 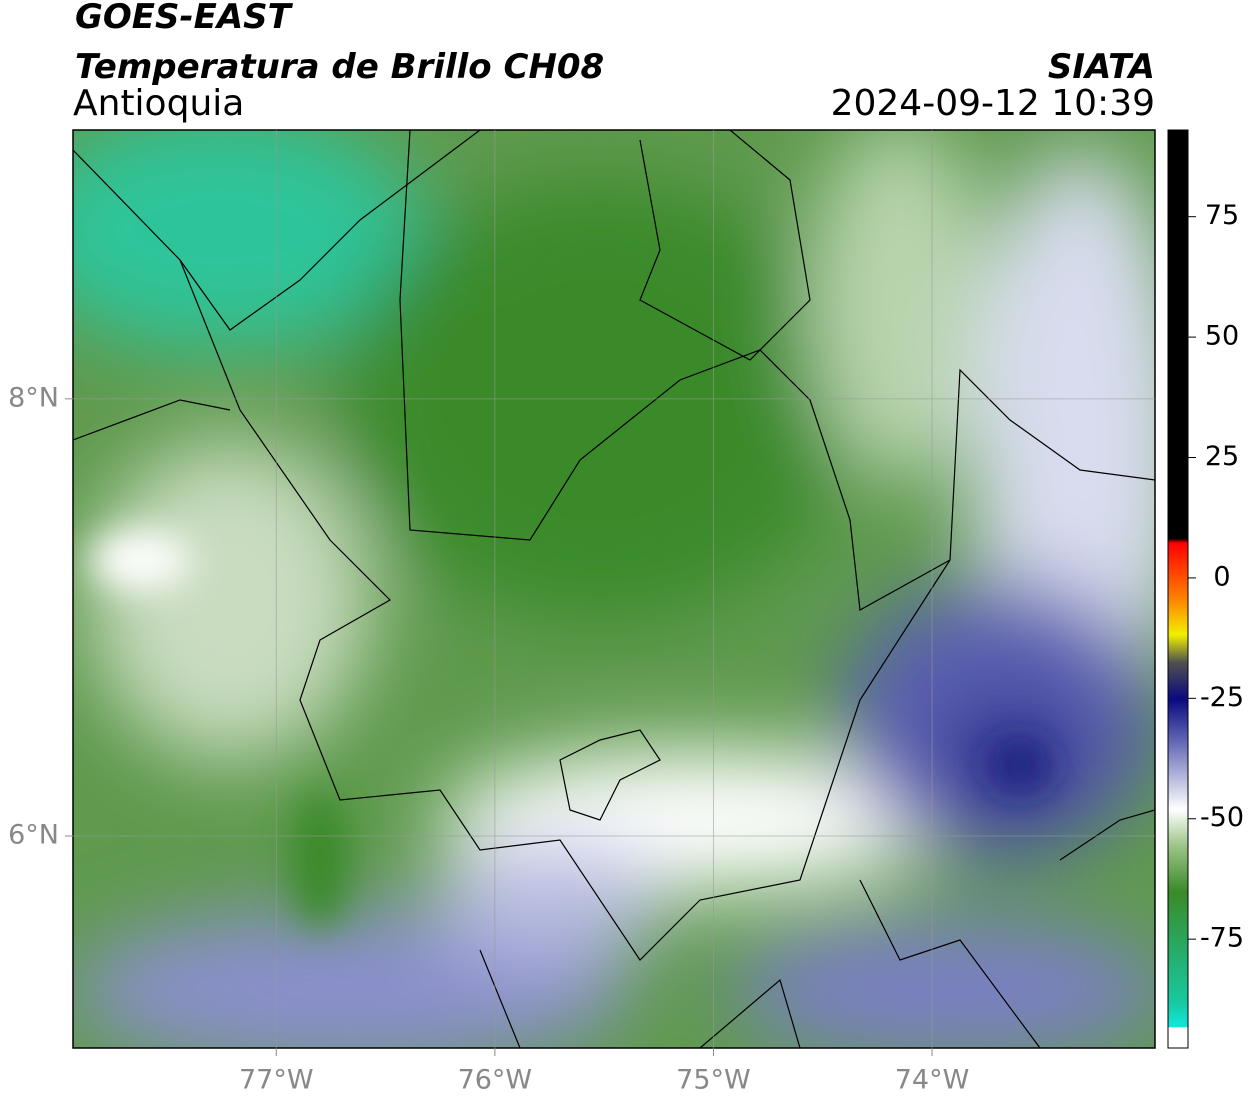 What do you see at coordinates (276, 1080) in the screenshot?
I see `x-tick-label: 77°W` at bounding box center [276, 1080].